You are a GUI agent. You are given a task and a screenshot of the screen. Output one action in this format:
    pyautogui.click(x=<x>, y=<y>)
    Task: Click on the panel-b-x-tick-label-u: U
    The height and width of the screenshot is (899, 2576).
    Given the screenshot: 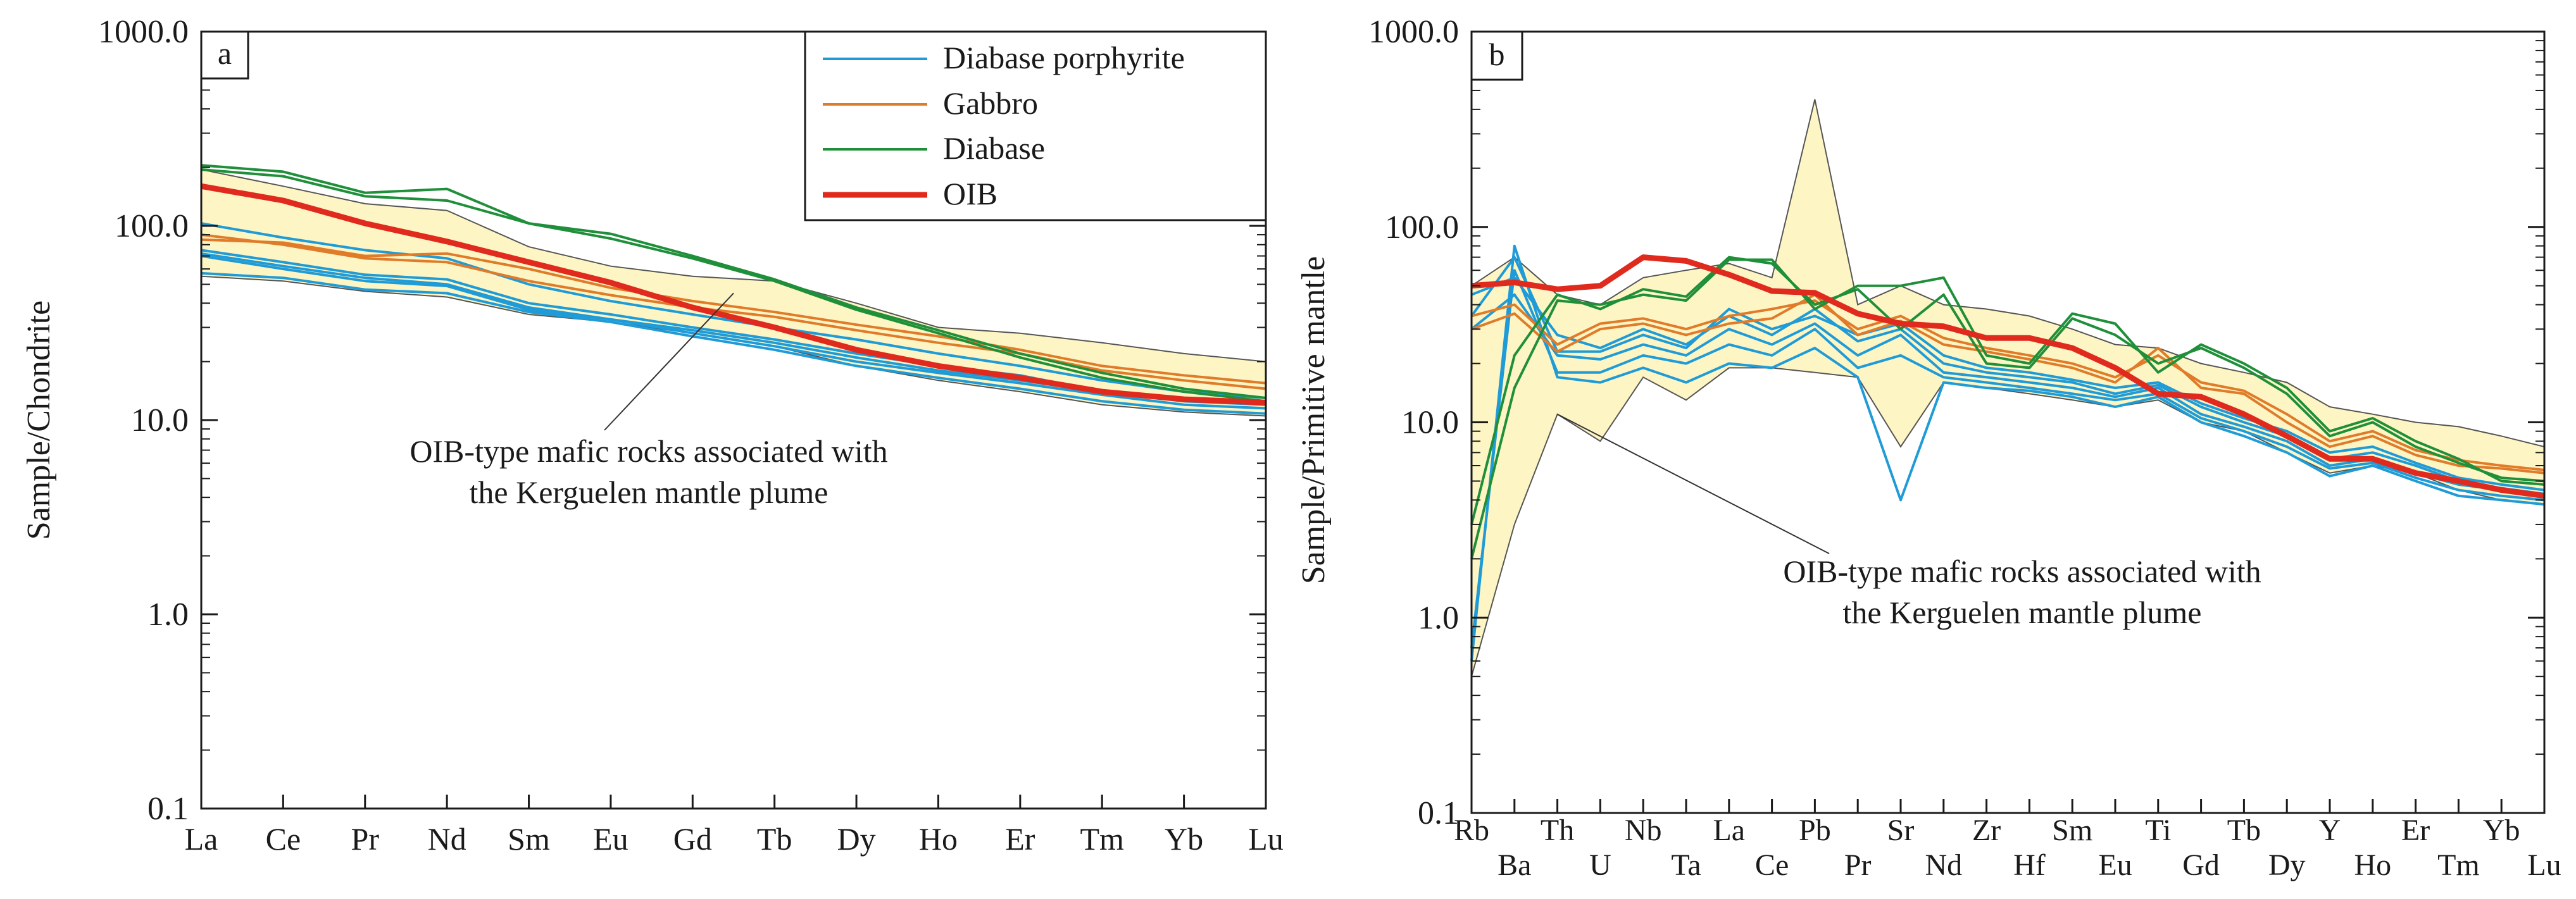 What is the action you would take?
    pyautogui.click(x=1600, y=865)
    